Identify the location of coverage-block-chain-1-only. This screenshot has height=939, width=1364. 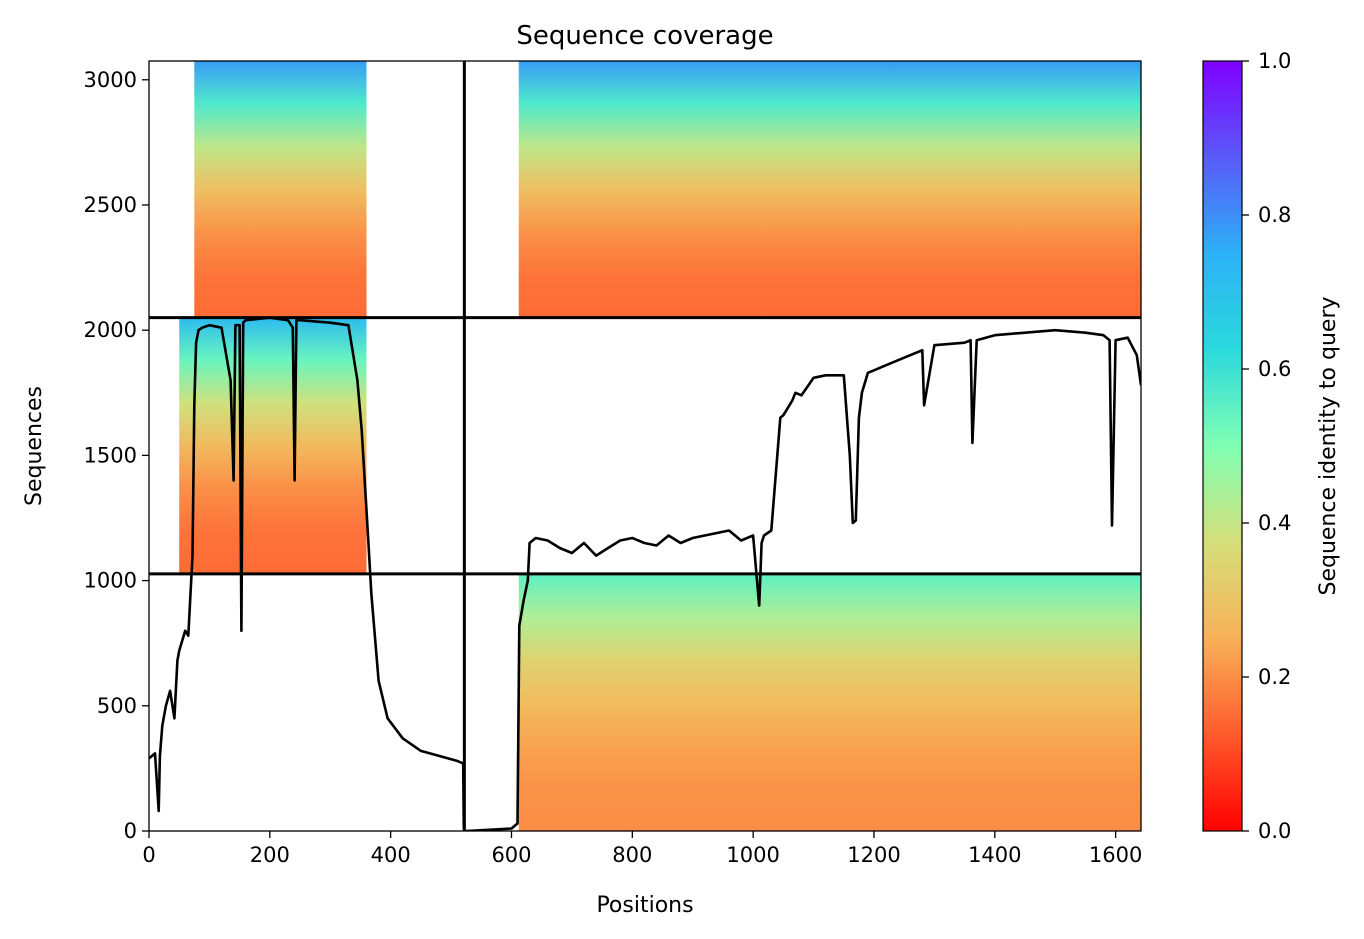
(273, 445).